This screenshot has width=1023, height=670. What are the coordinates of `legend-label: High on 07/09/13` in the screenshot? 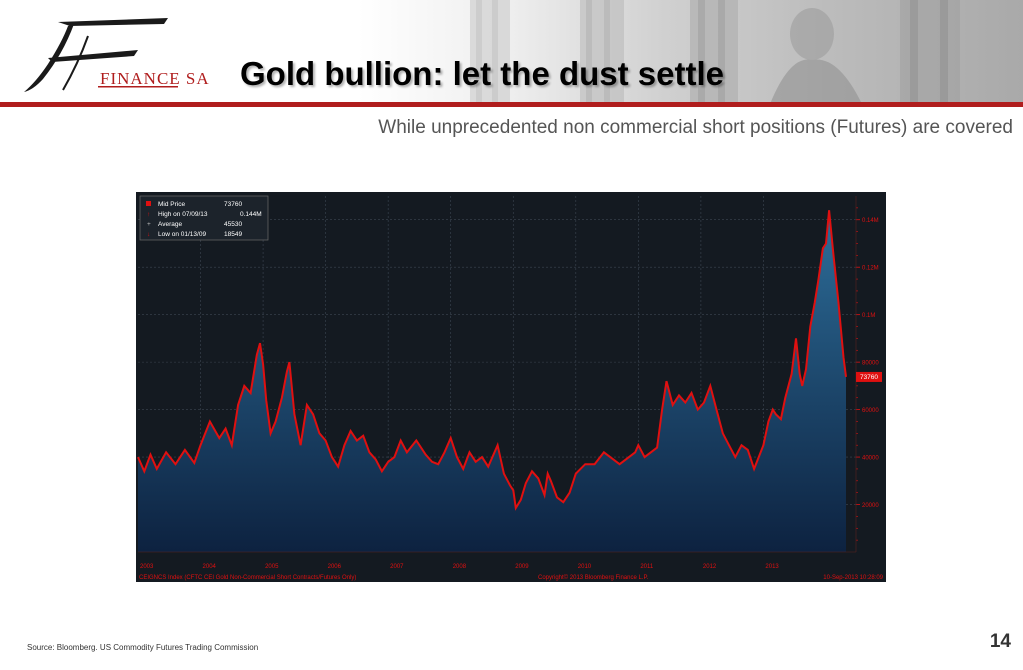 It's located at (183, 214).